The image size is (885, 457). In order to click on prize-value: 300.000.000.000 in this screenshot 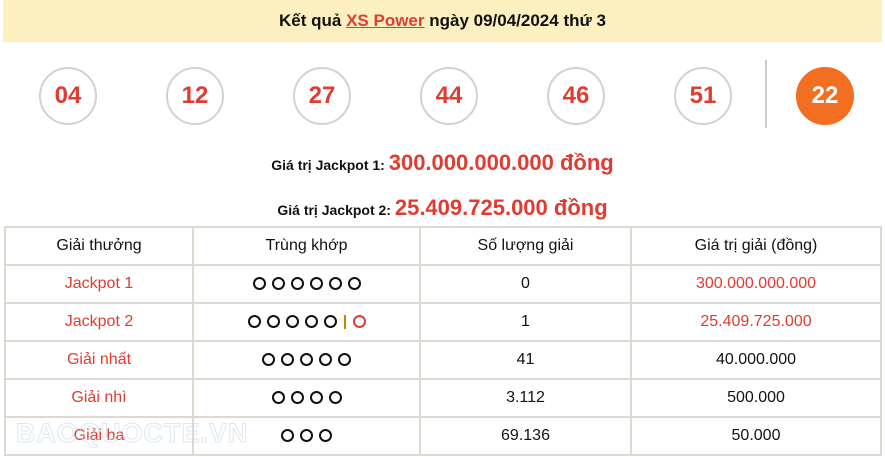, I will do `click(756, 284)`.